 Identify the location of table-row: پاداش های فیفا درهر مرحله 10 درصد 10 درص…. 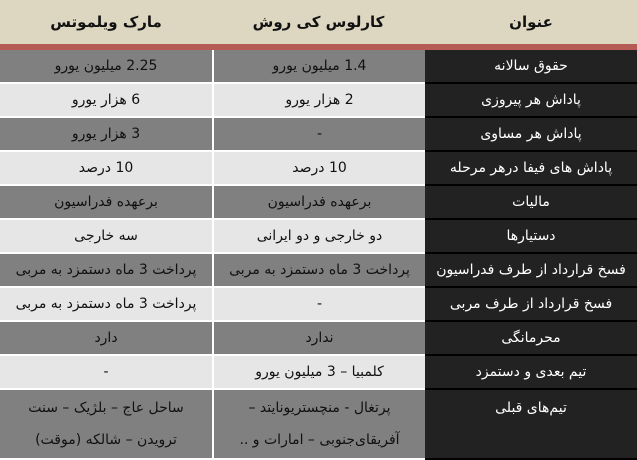
(318, 169).